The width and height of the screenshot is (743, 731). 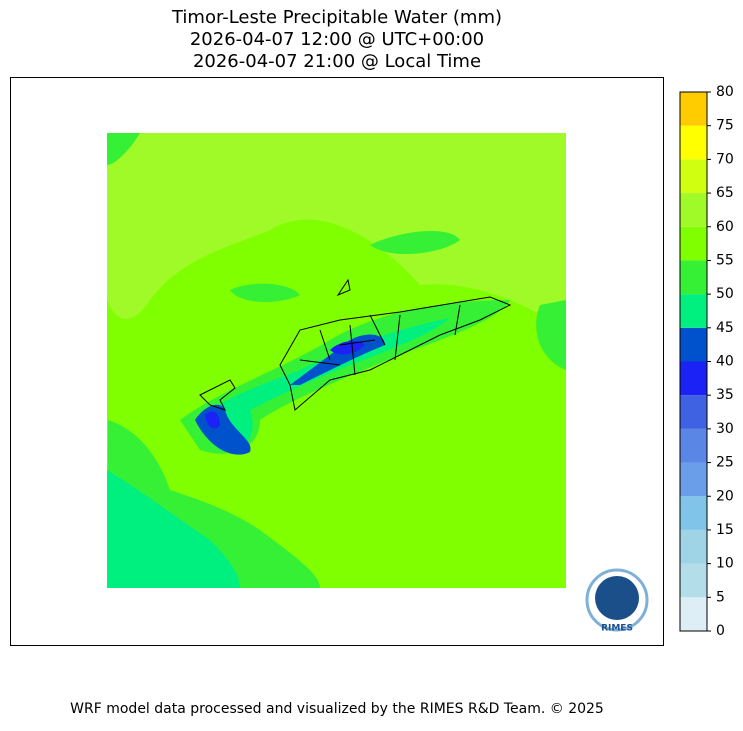 What do you see at coordinates (725, 294) in the screenshot?
I see `colorbar-tick-label: 50` at bounding box center [725, 294].